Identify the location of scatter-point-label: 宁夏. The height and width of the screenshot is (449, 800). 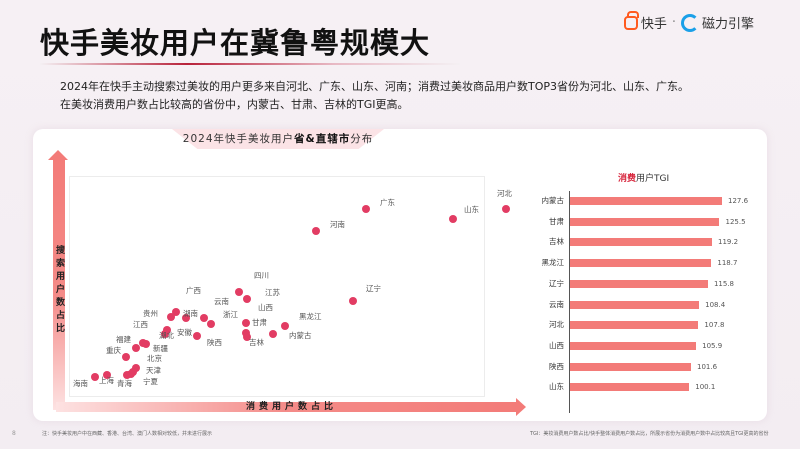
(150, 381).